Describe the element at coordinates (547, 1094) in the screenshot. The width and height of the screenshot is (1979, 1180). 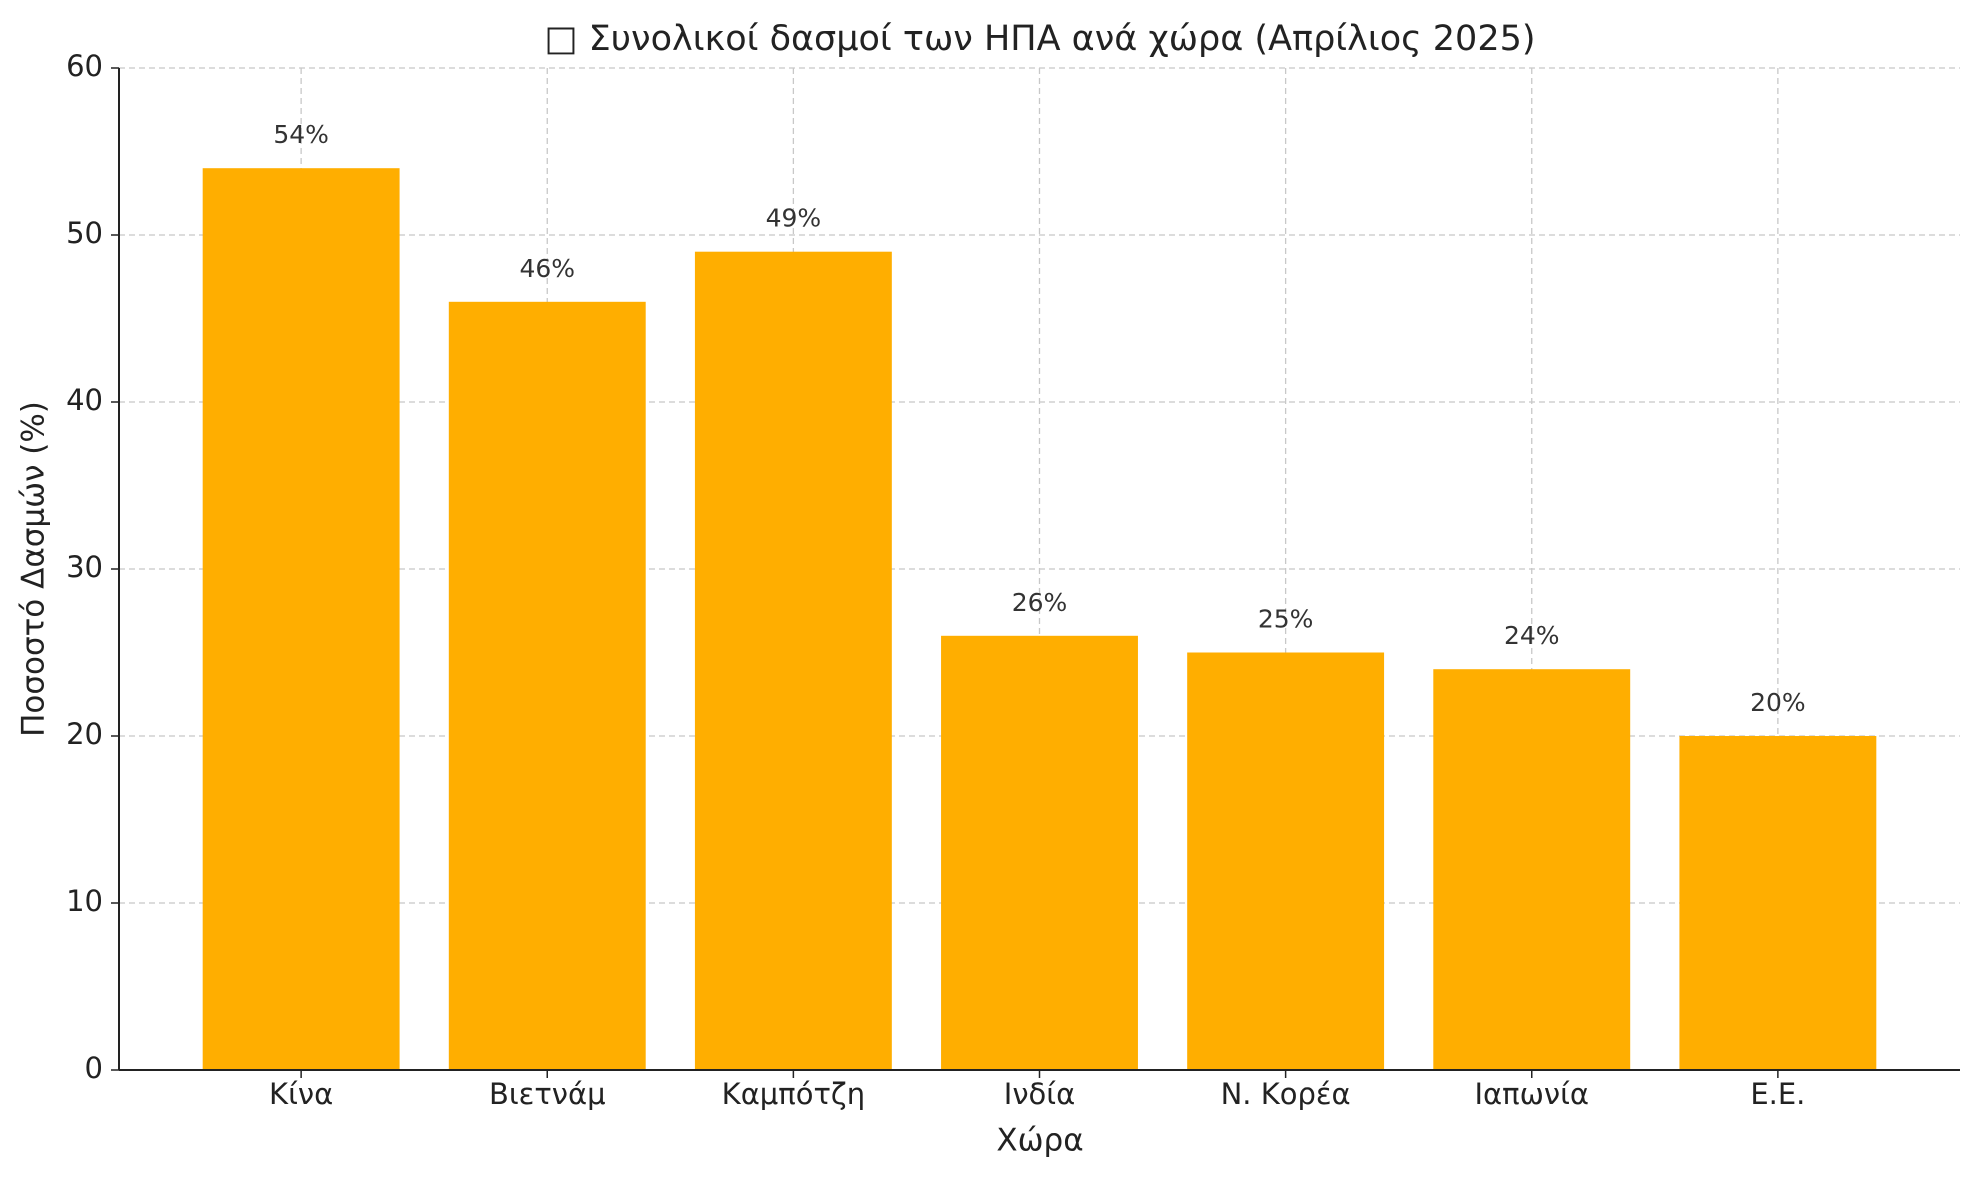
I see `x-tick-label: Βιετνάμ` at that location.